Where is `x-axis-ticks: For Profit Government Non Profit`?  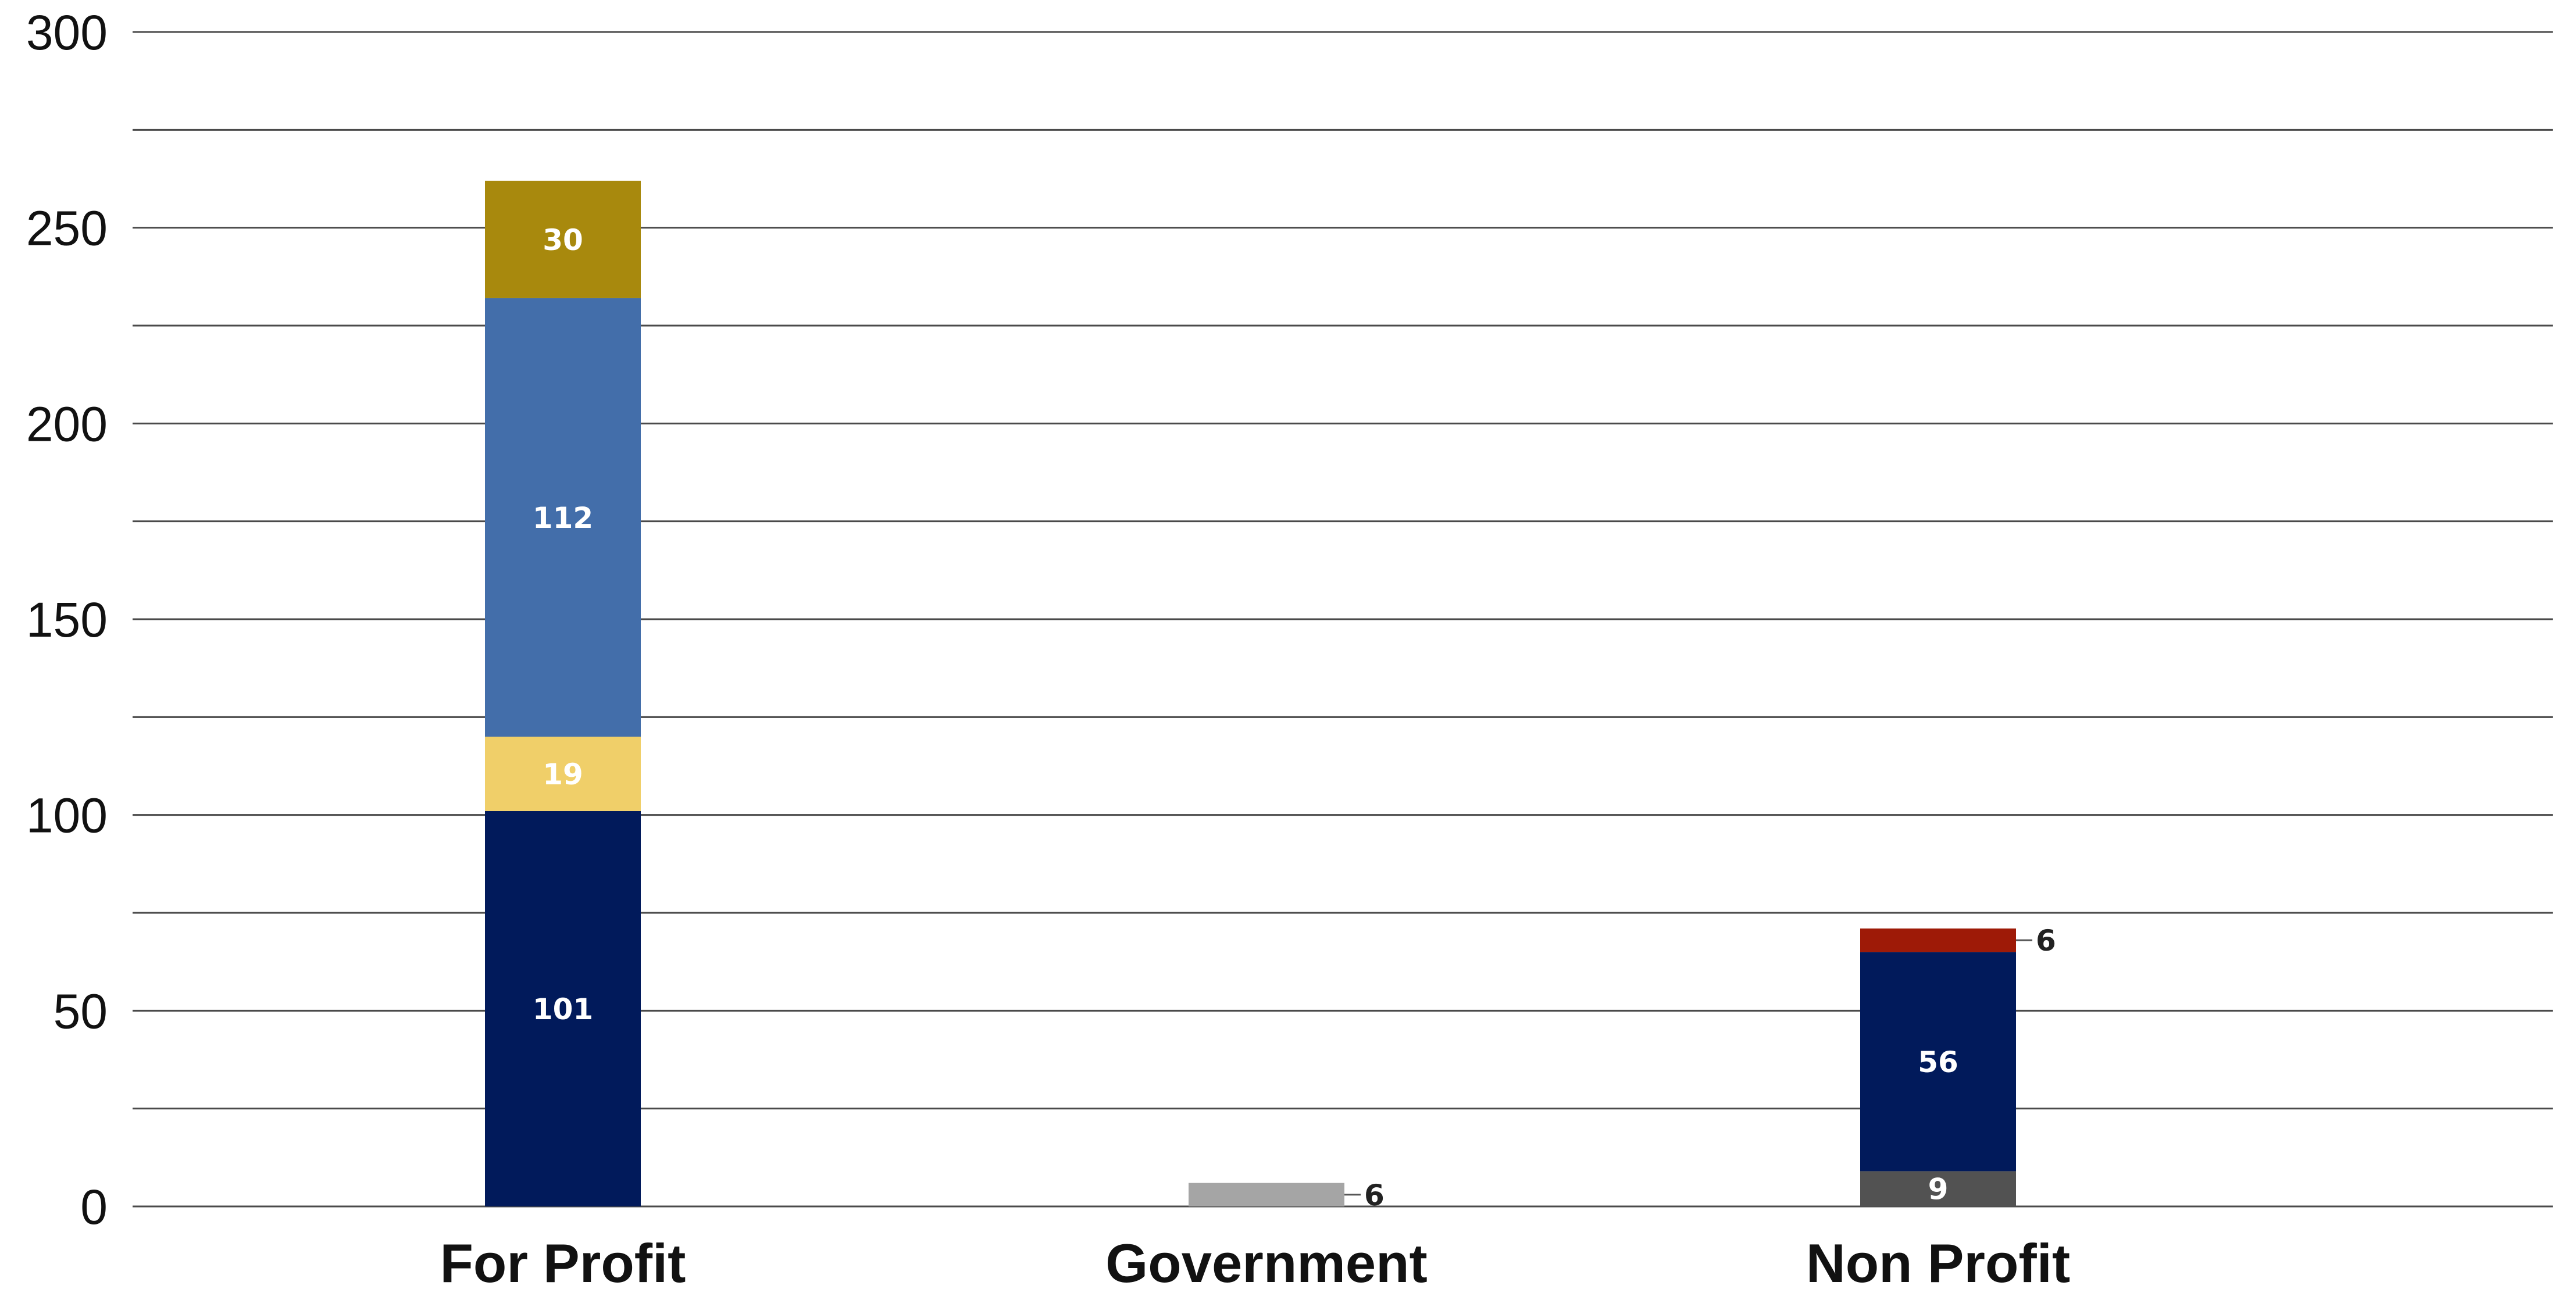
x-axis-ticks: For Profit Government Non Profit is located at coordinates (1256, 1261).